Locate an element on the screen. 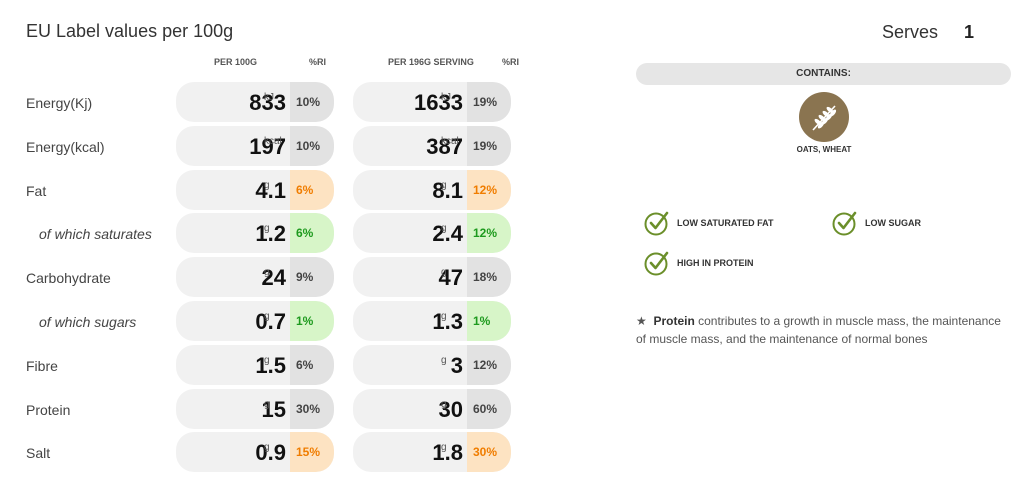 This screenshot has height=490, width=1016. per-serving-cell: 2.4 g 12% is located at coordinates (432, 233).